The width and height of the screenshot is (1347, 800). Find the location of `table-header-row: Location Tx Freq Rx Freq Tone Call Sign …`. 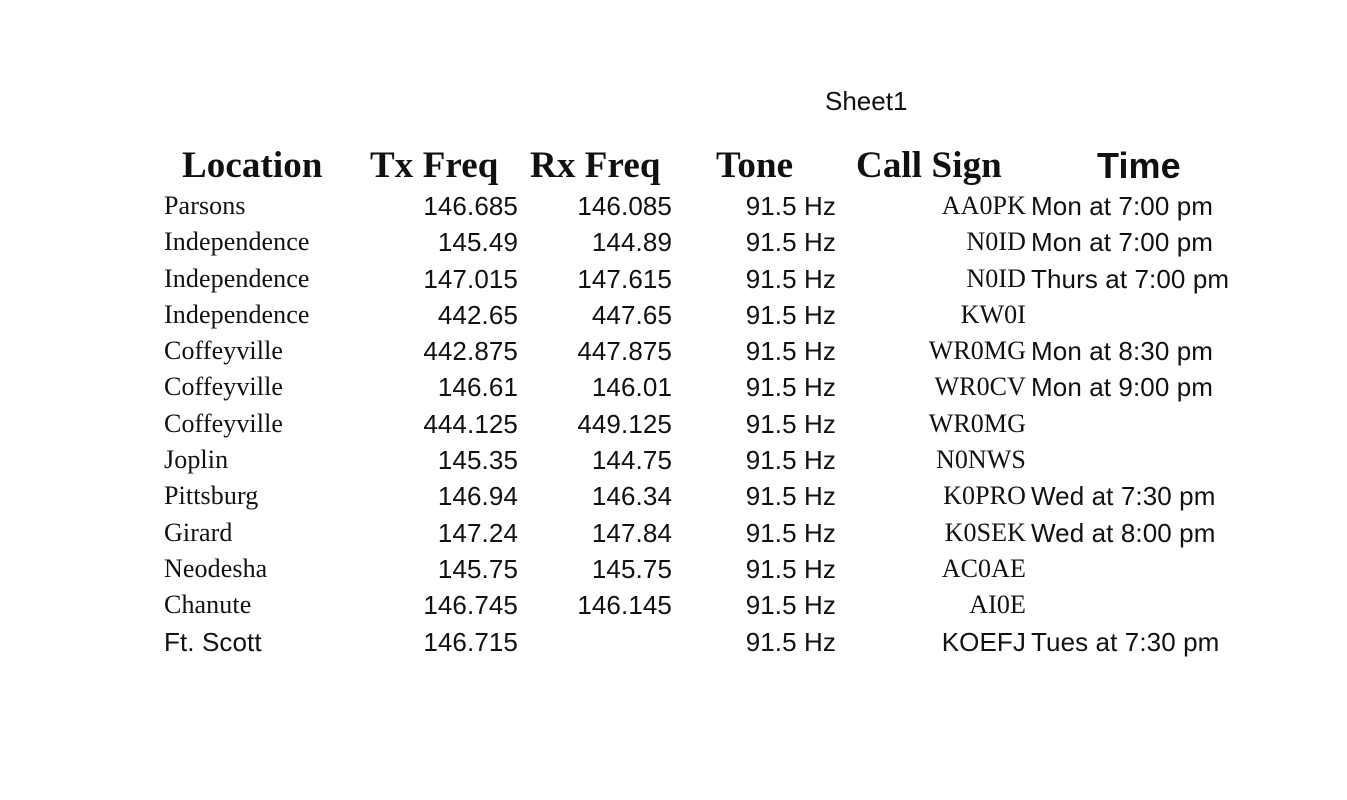

table-header-row: Location Tx Freq Rx Freq Tone Call Sign … is located at coordinates (673, 166).